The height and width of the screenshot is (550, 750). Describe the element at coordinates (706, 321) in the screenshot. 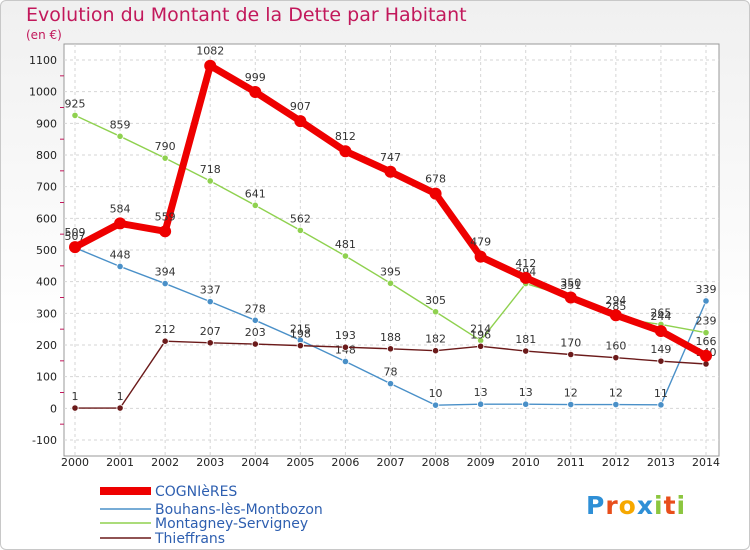

I see `data-label: 239` at that location.